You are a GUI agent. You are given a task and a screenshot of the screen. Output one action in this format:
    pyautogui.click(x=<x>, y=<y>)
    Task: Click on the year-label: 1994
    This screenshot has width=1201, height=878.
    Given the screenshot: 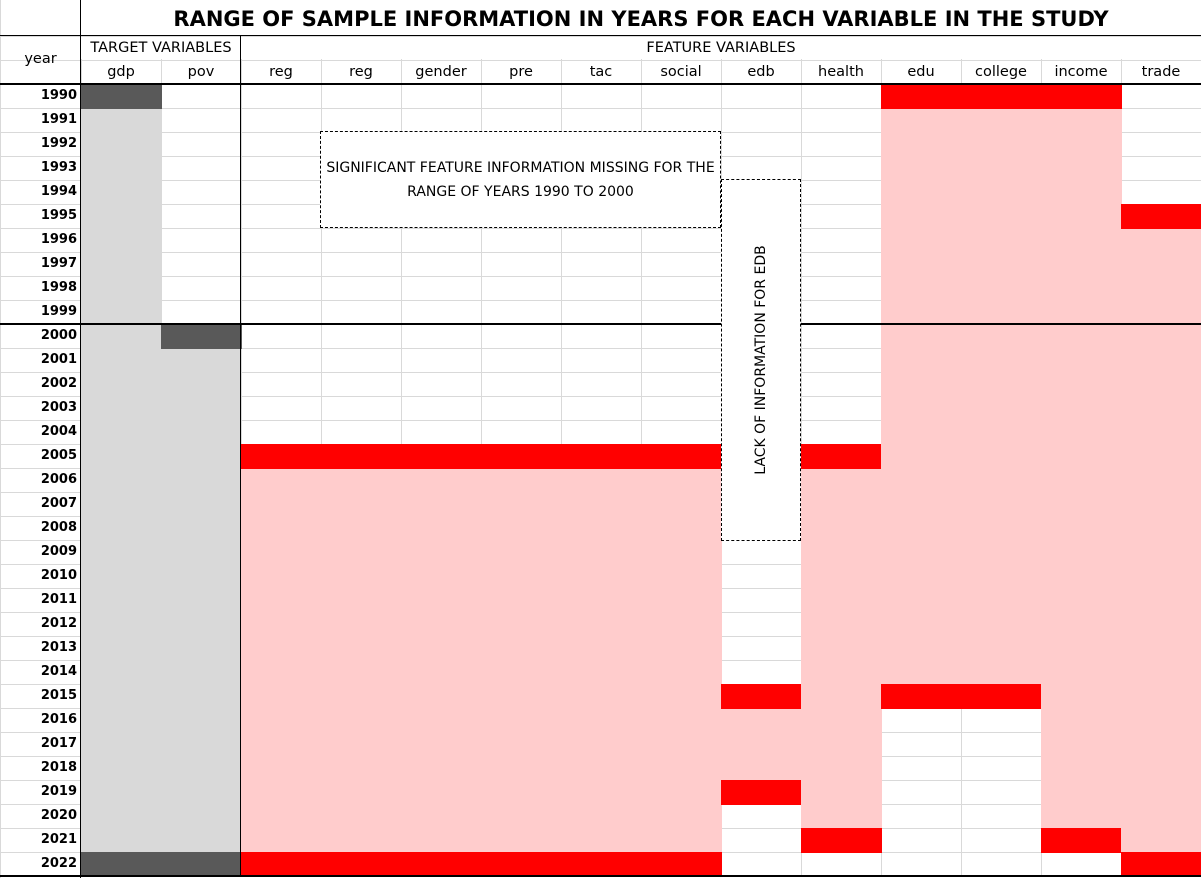 What is the action you would take?
    pyautogui.click(x=58, y=191)
    